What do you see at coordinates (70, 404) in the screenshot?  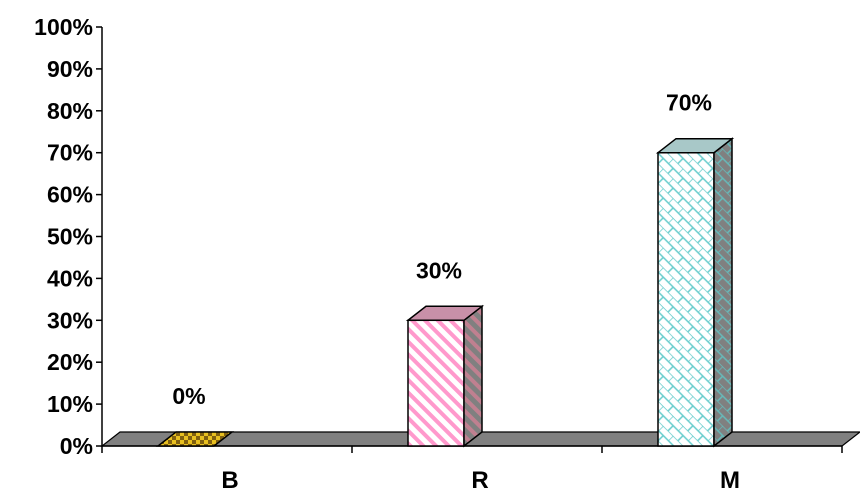 I see `y-tick-label: 10%` at bounding box center [70, 404].